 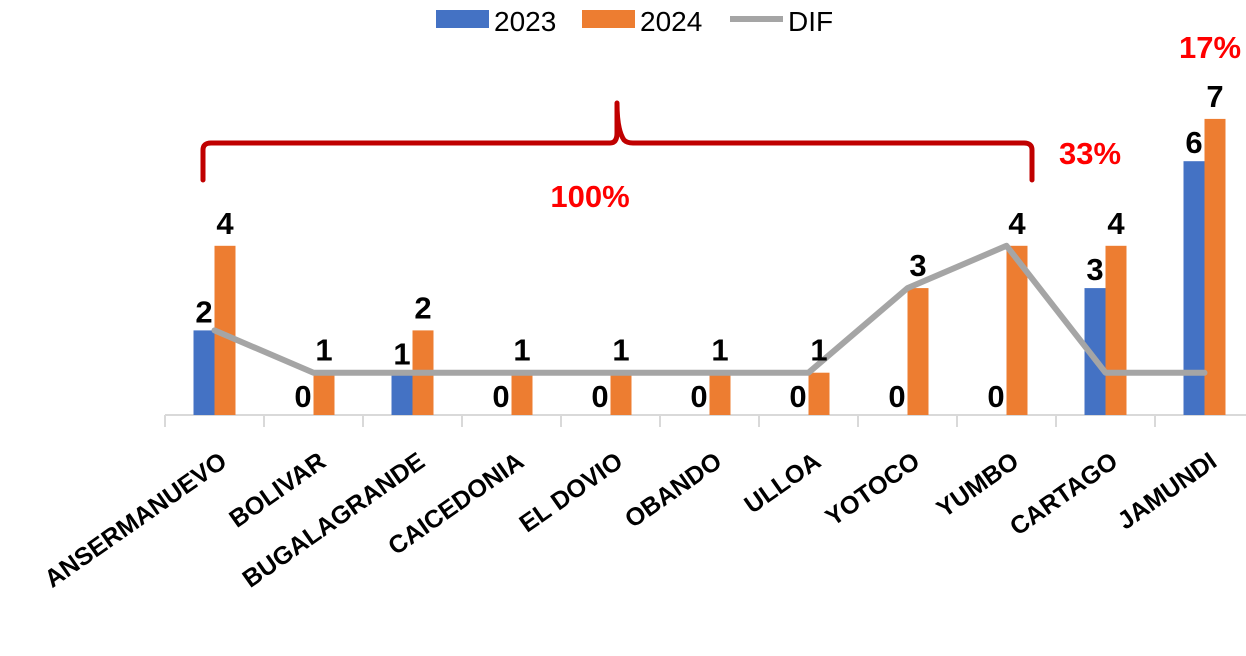 What do you see at coordinates (1167, 491) in the screenshot?
I see `category-label: JAMUNDI` at bounding box center [1167, 491].